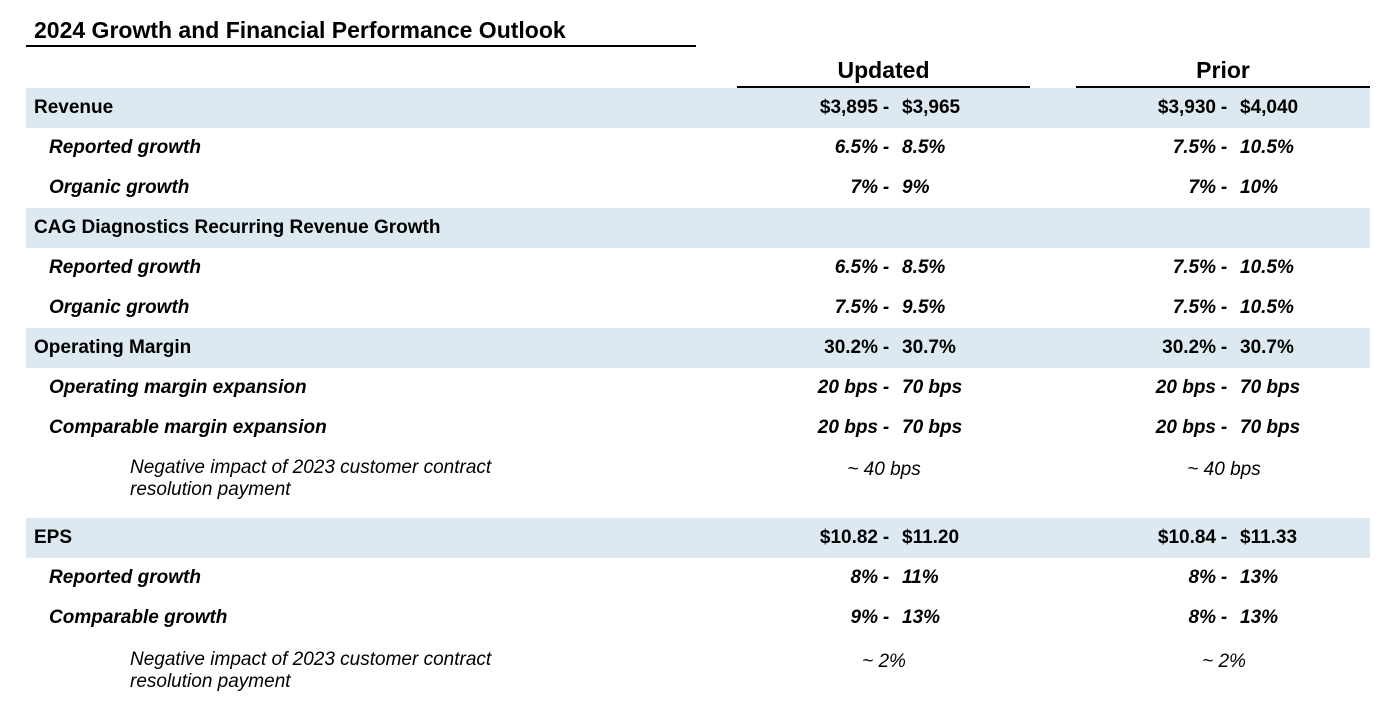  What do you see at coordinates (1186, 537) in the screenshot?
I see `prior-low: $10.84` at bounding box center [1186, 537].